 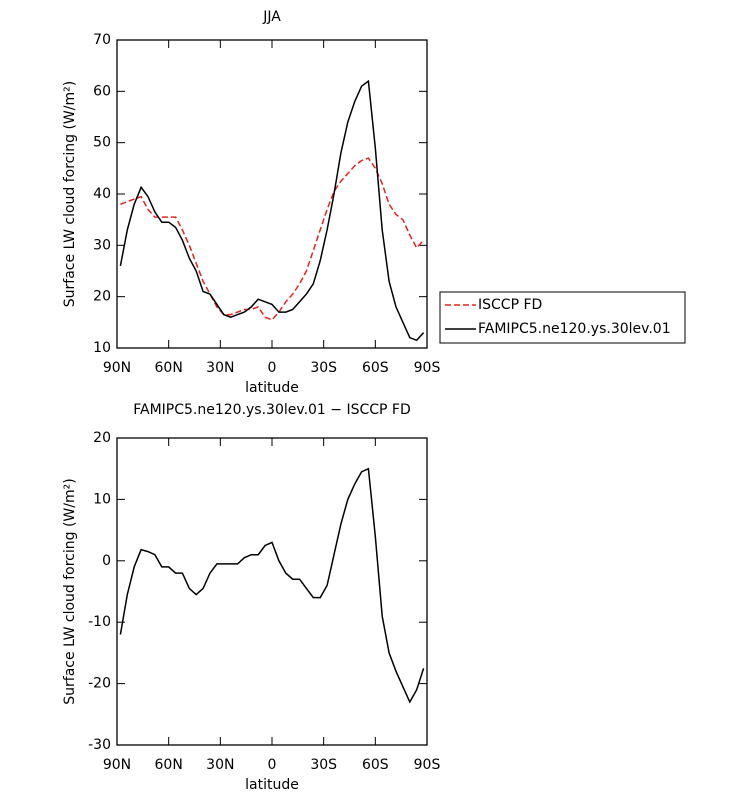 What do you see at coordinates (102, 91) in the screenshot?
I see `y-tick-label: 60` at bounding box center [102, 91].